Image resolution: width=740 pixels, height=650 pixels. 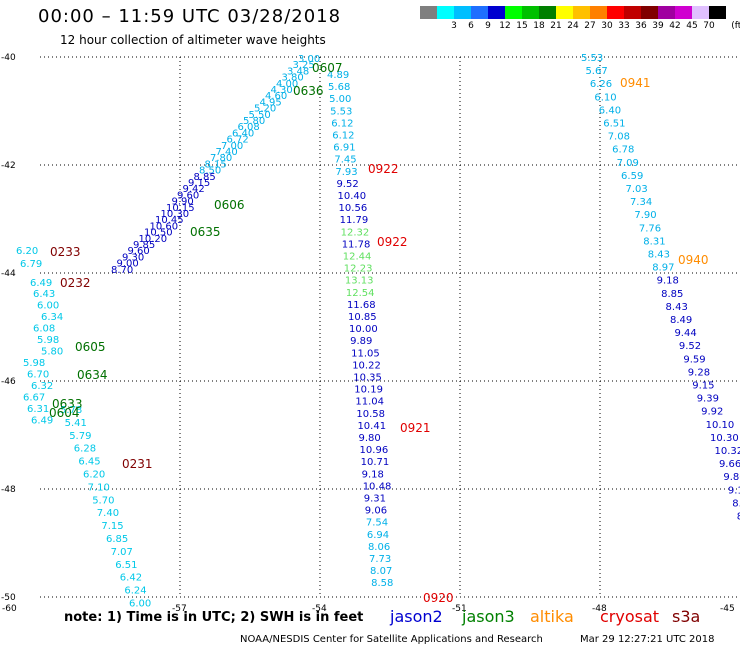 What do you see at coordinates (354, 220) in the screenshot?
I see `wave-height-label: 11.79` at bounding box center [354, 220].